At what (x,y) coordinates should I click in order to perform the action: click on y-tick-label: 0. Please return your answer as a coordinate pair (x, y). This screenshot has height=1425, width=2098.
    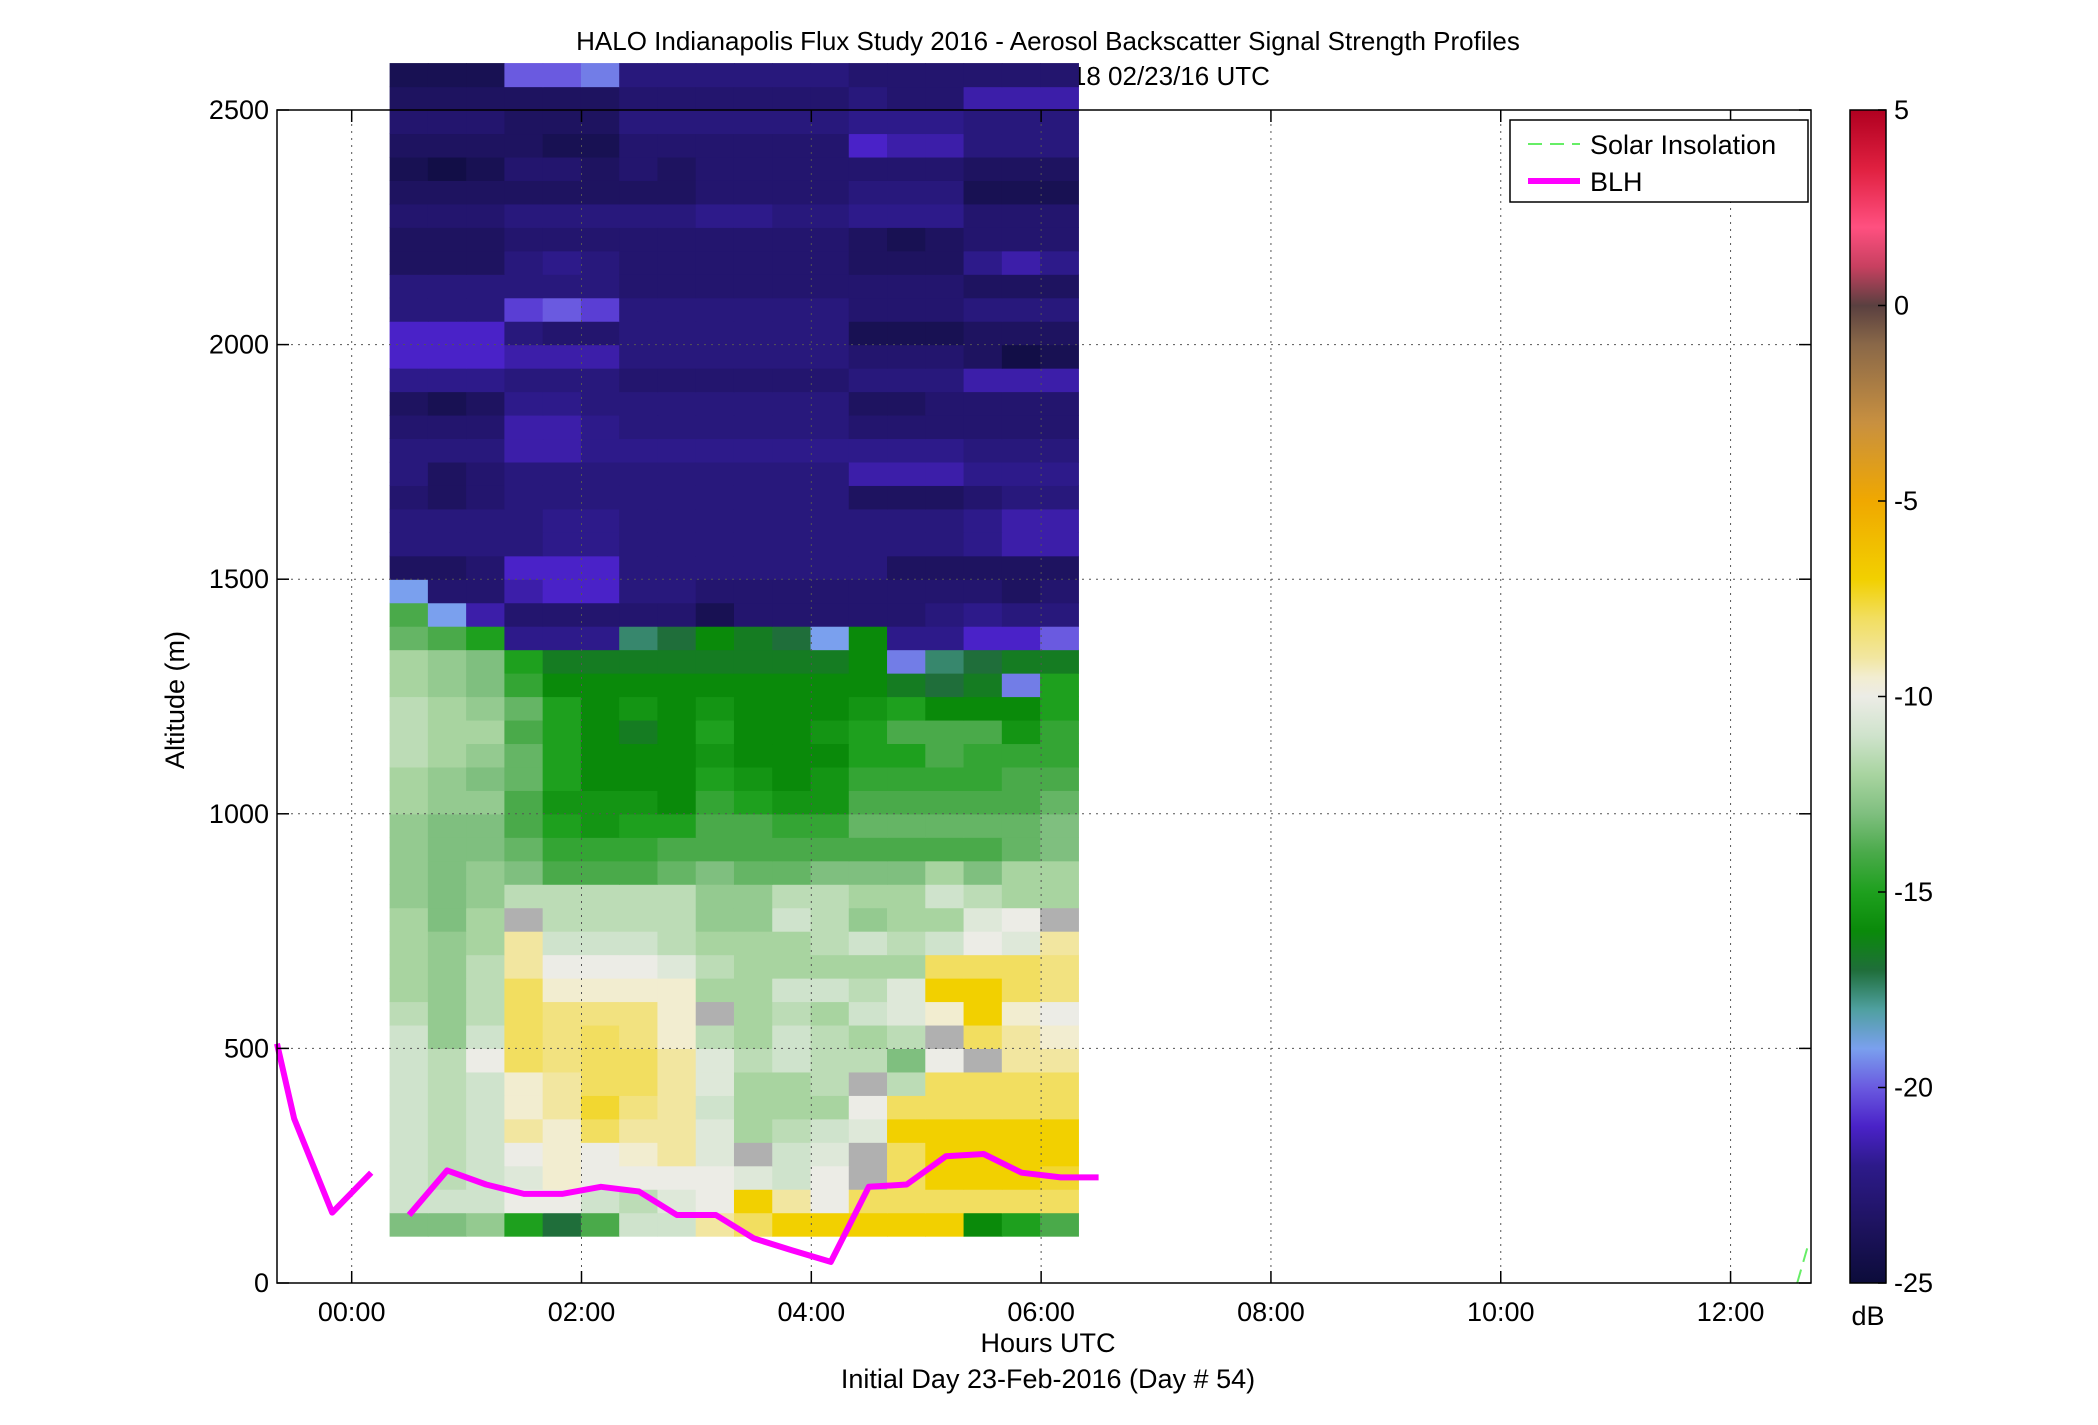
    Looking at the image, I should click on (261, 1283).